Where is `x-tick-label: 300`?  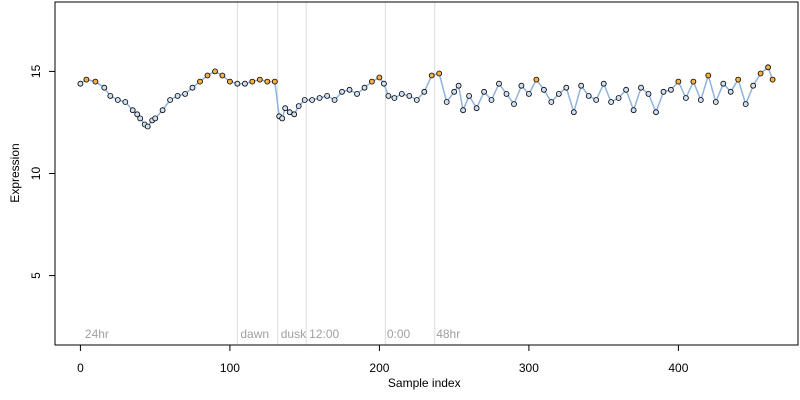 x-tick-label: 300 is located at coordinates (529, 368).